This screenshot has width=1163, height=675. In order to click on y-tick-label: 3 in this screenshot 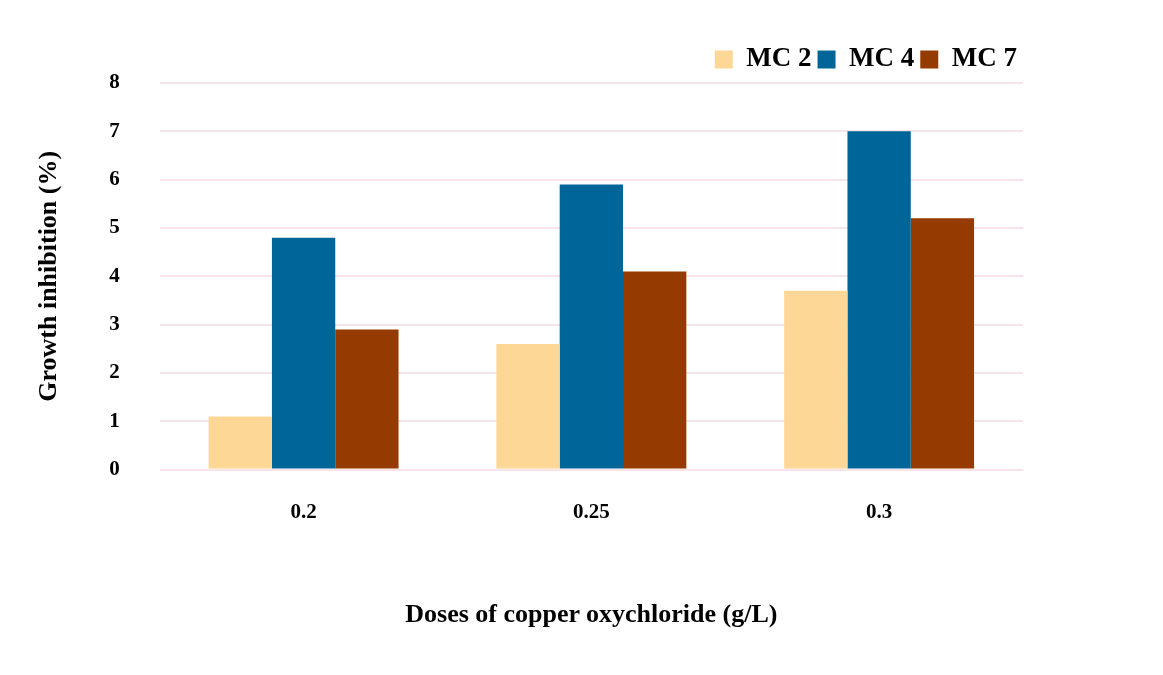, I will do `click(114, 323)`.